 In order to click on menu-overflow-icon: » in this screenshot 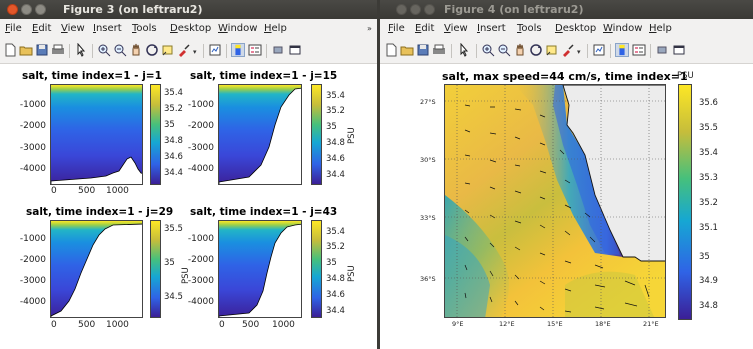, I will do `click(369, 28)`.